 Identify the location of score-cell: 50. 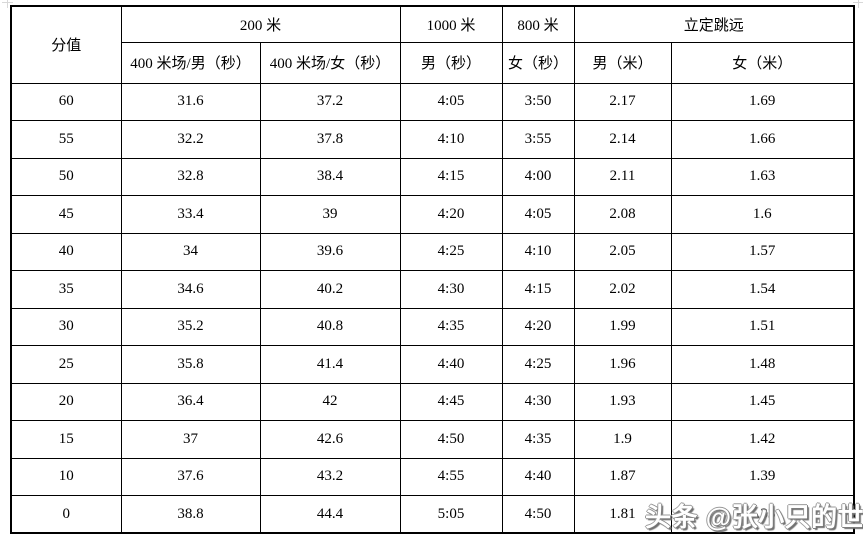
(66, 176).